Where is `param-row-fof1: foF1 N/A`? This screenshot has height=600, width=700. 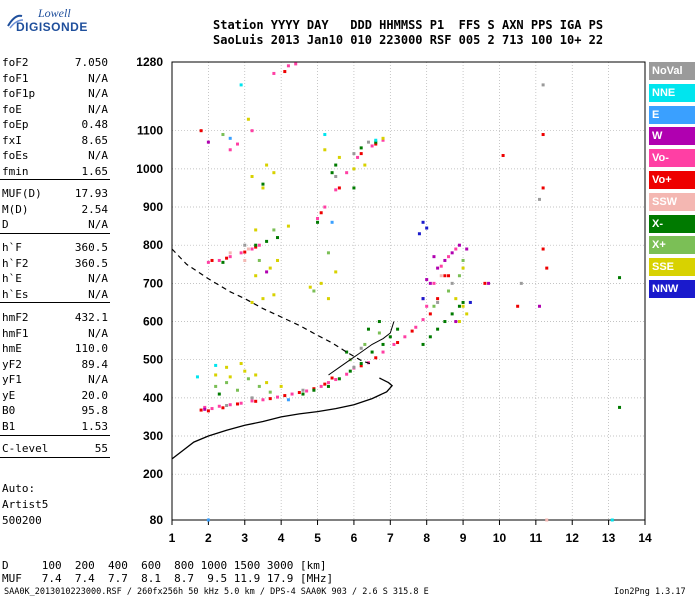 param-row-fof1: foF1 N/A is located at coordinates (55, 80).